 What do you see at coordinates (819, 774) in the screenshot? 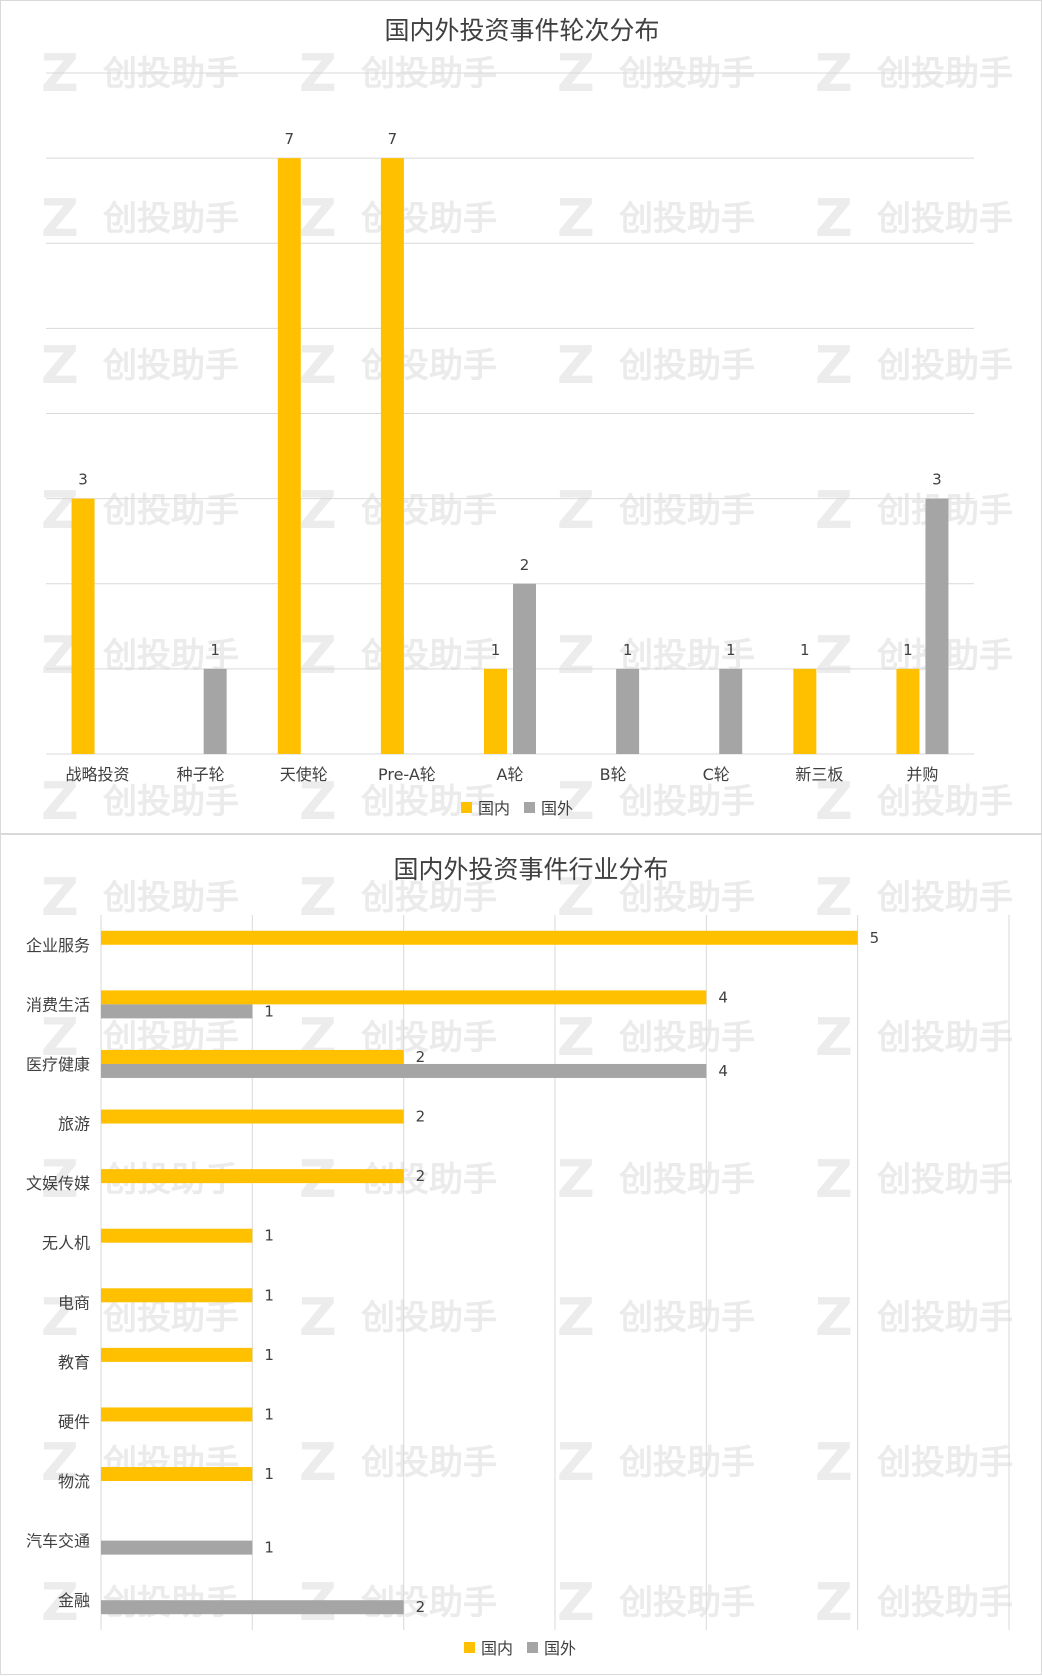
I see `category-label: 新三板` at bounding box center [819, 774].